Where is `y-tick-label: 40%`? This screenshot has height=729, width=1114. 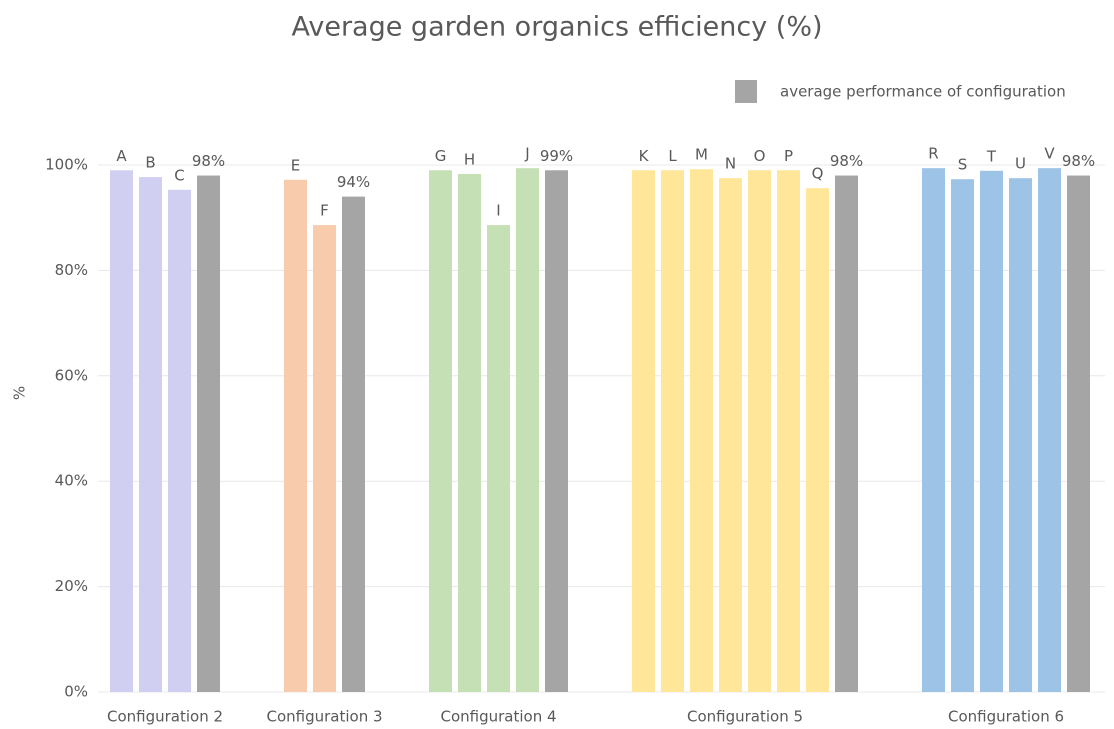 y-tick-label: 40% is located at coordinates (71, 481).